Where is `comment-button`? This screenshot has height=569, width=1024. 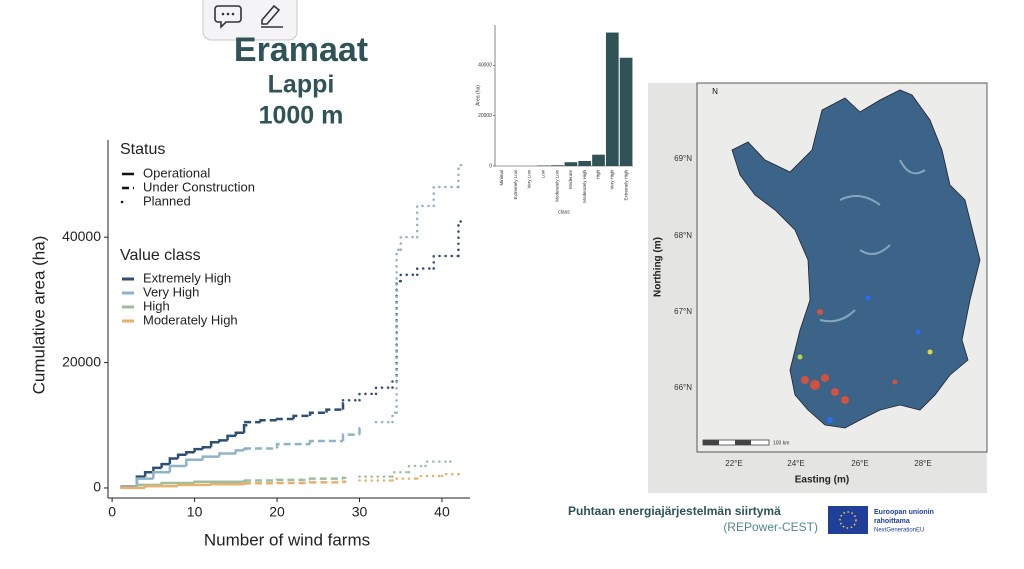 comment-button is located at coordinates (228, 17).